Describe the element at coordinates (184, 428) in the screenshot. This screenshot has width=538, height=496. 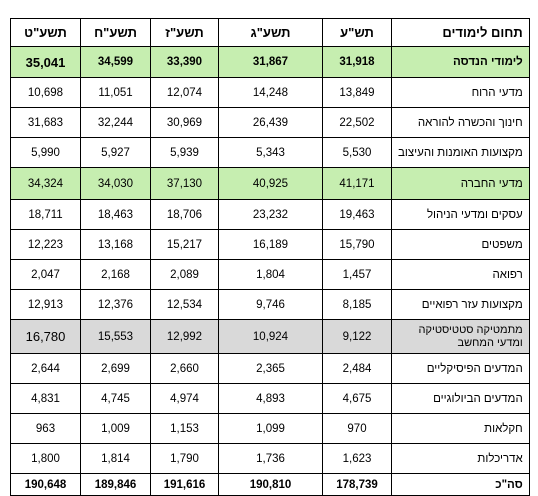
I see `table-cell: 1,153` at that location.